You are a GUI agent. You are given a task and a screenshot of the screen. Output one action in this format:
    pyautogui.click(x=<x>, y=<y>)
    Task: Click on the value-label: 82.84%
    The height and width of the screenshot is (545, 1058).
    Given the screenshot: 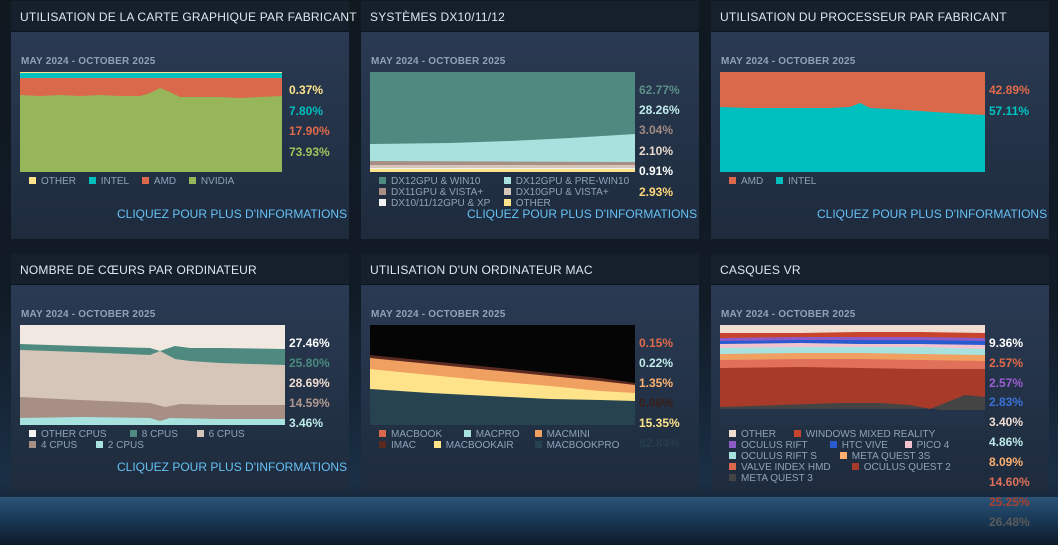 What is the action you would take?
    pyautogui.click(x=659, y=443)
    